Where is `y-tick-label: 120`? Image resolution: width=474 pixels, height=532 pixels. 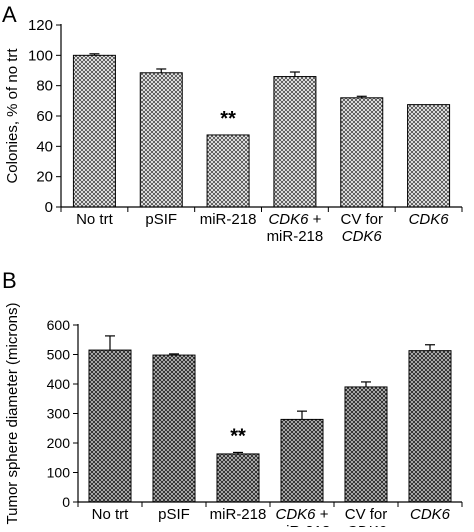 y-tick-label: 120 is located at coordinates (40, 25).